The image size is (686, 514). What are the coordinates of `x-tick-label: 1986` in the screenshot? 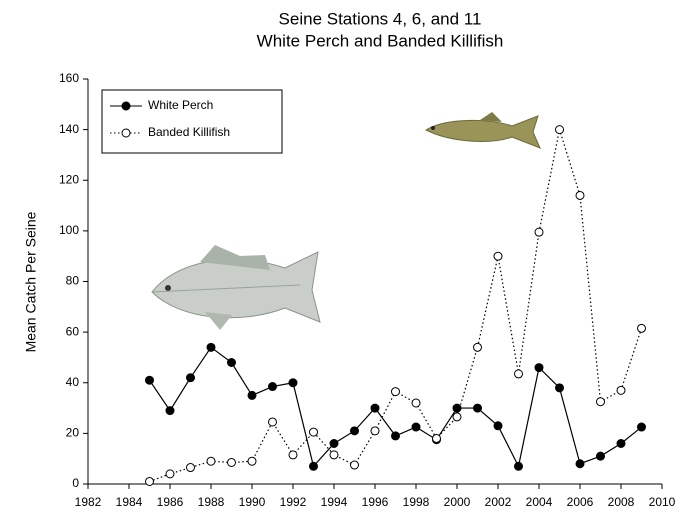 It's located at (170, 502).